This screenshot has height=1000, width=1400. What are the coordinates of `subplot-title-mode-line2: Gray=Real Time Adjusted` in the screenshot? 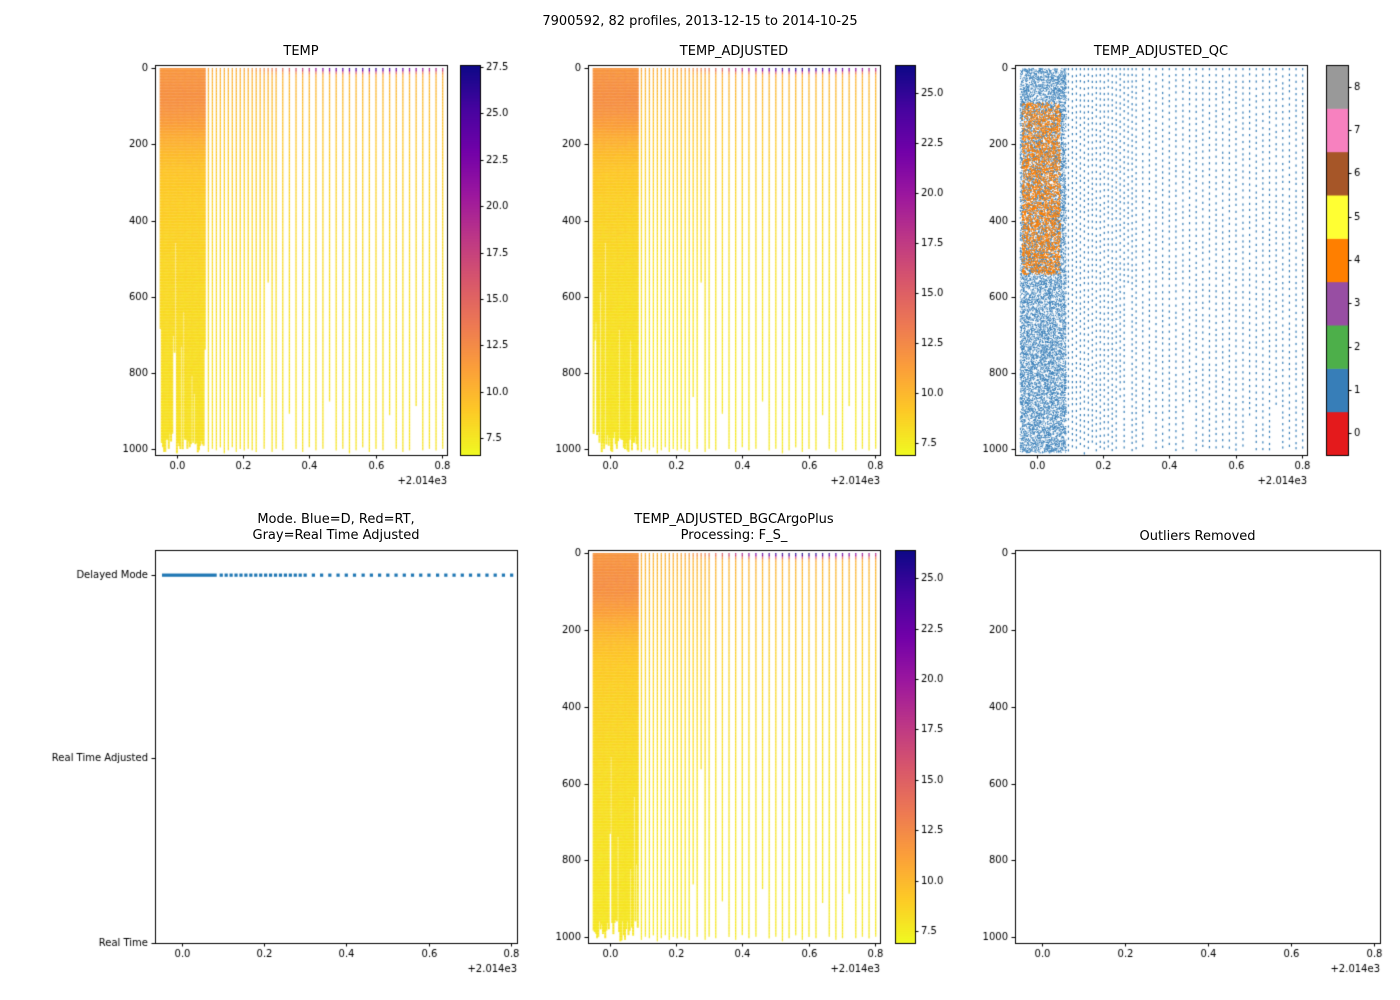 It's located at (336, 535).